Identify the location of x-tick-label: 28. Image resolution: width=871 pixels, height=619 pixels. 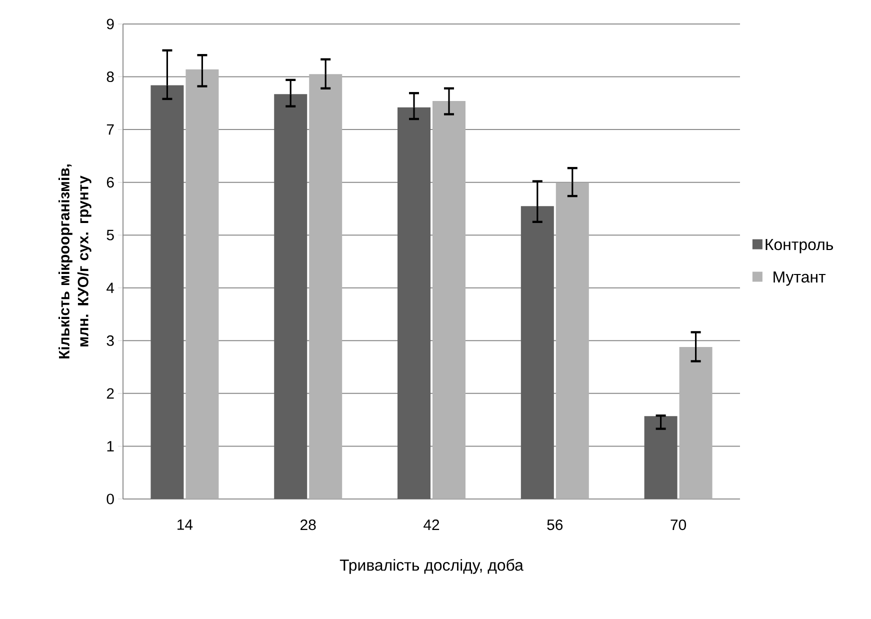
(308, 525).